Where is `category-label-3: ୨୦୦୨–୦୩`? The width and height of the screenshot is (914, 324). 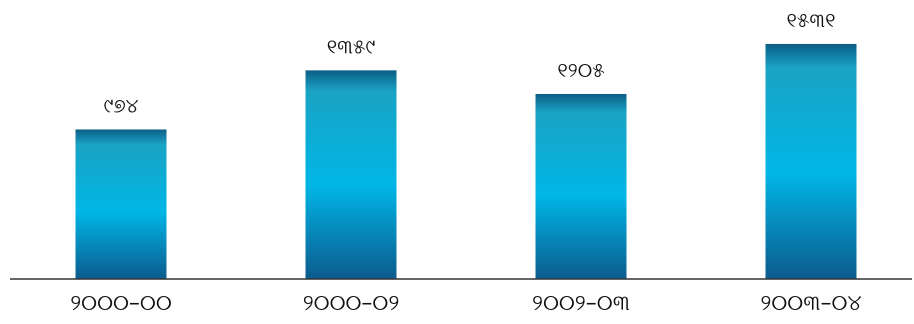
category-label-3: ୨୦୦୨–୦୩ is located at coordinates (581, 303).